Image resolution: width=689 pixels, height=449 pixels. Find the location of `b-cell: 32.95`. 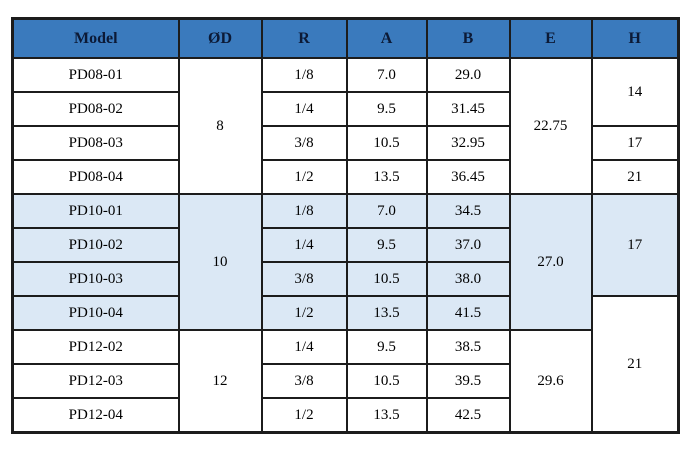

b-cell: 32.95 is located at coordinates (468, 143).